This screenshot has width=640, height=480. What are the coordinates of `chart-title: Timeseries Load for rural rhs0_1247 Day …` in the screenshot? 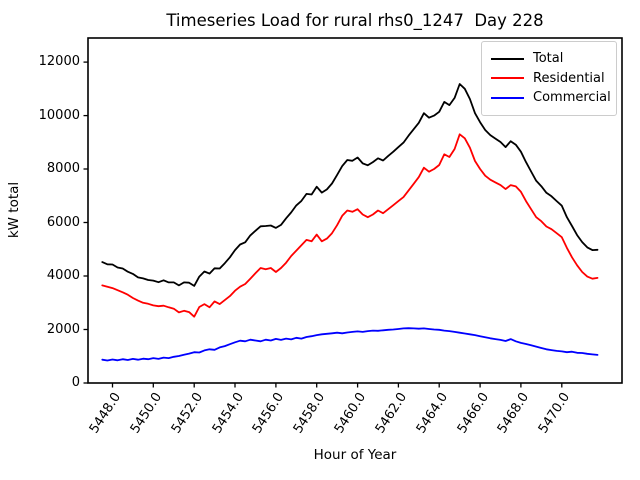 It's located at (355, 20).